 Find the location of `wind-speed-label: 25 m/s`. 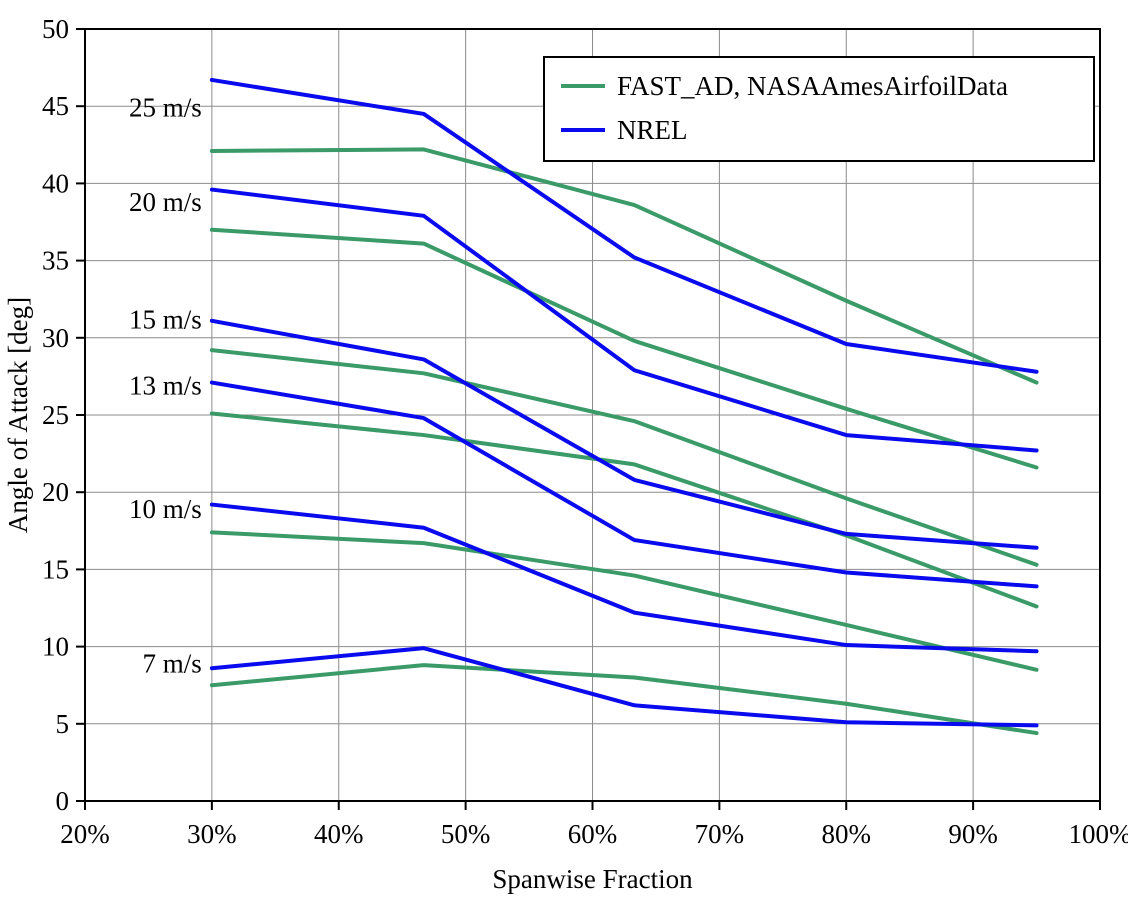

wind-speed-label: 25 m/s is located at coordinates (165, 108).